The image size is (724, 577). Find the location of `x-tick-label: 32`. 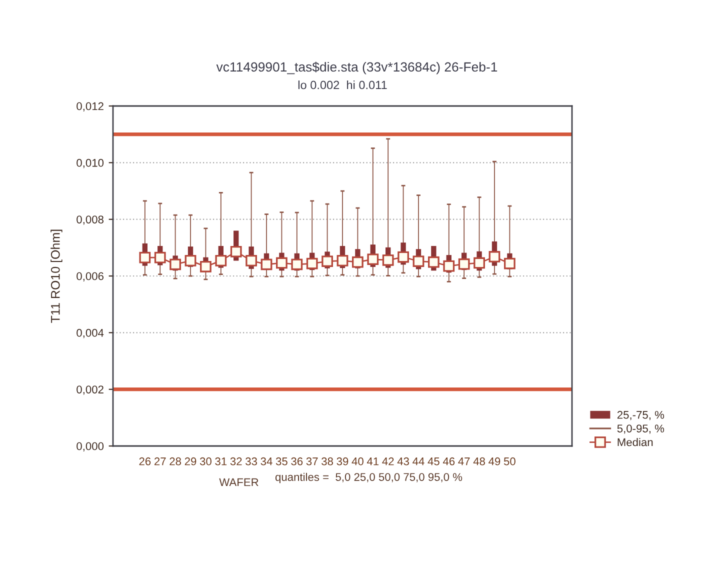

x-tick-label: 32 is located at coordinates (236, 461).